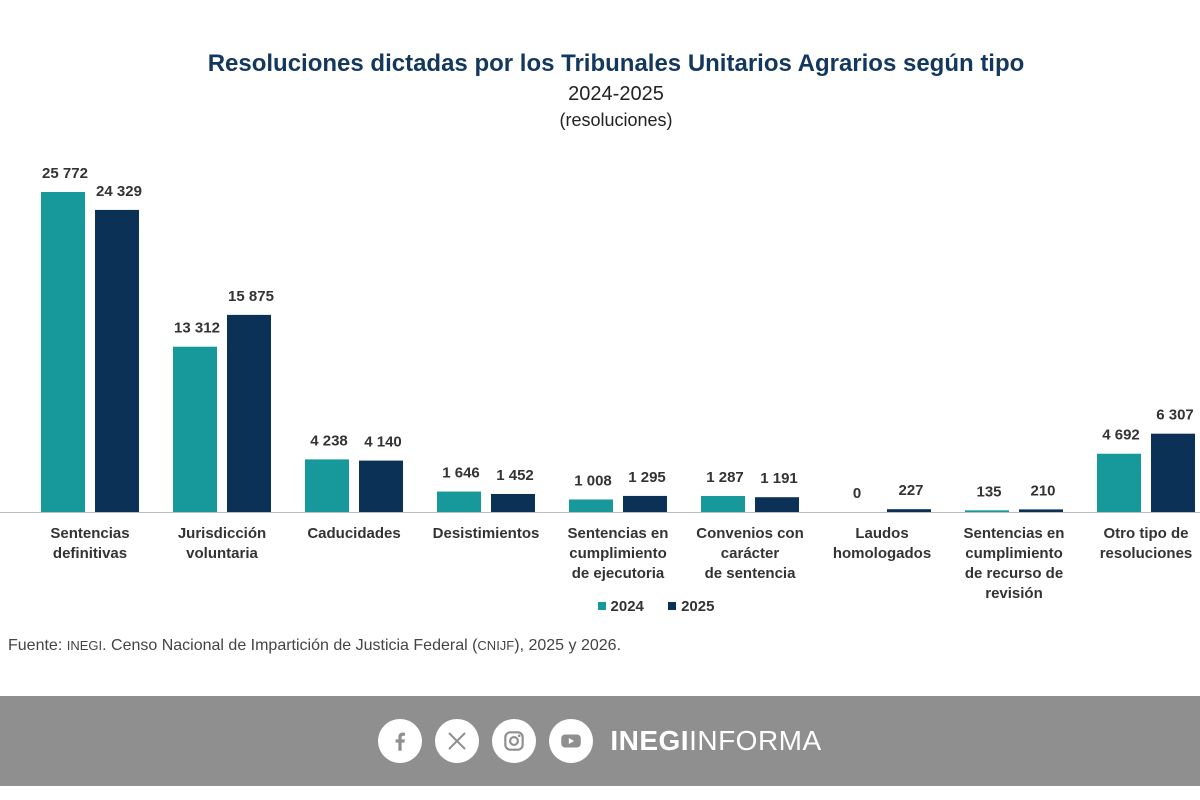 The height and width of the screenshot is (800, 1200). What do you see at coordinates (568, 645) in the screenshot?
I see `source-text-2: ), 2025 y 2026.` at bounding box center [568, 645].